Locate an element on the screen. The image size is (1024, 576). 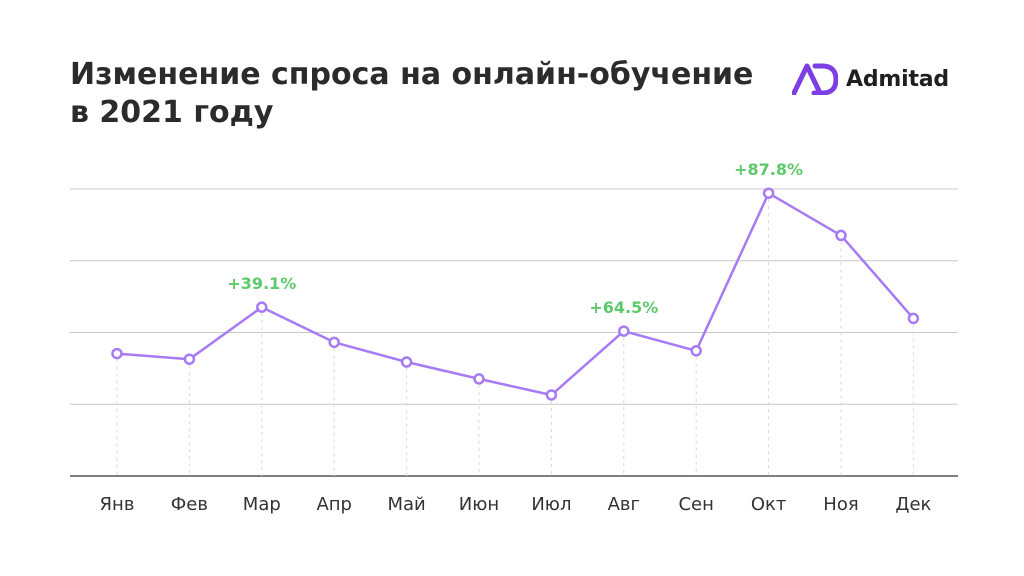
x-tick-label: Май is located at coordinates (406, 504).